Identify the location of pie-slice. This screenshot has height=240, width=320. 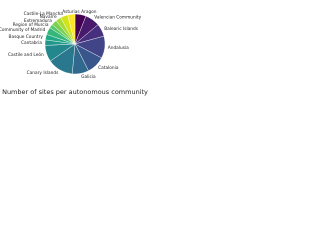
(71, 29).